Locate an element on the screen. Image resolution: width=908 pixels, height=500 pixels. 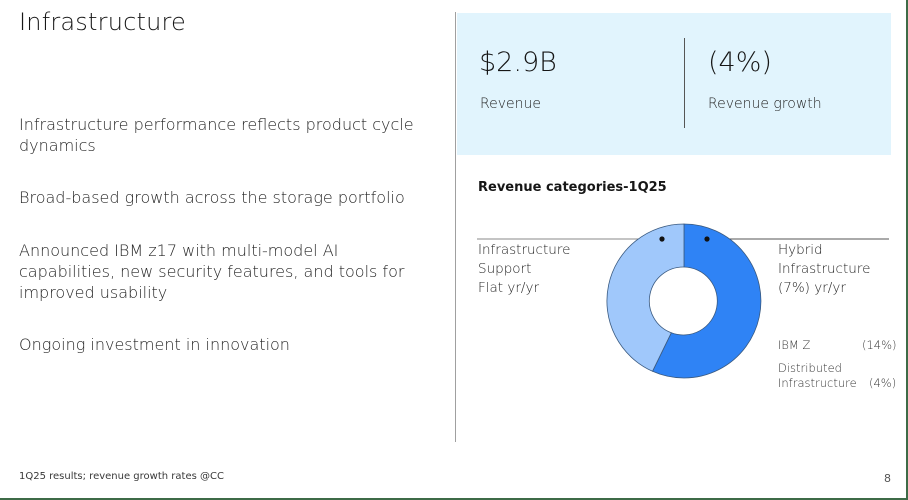
kpi-growth-value: (4%) is located at coordinates (740, 62).